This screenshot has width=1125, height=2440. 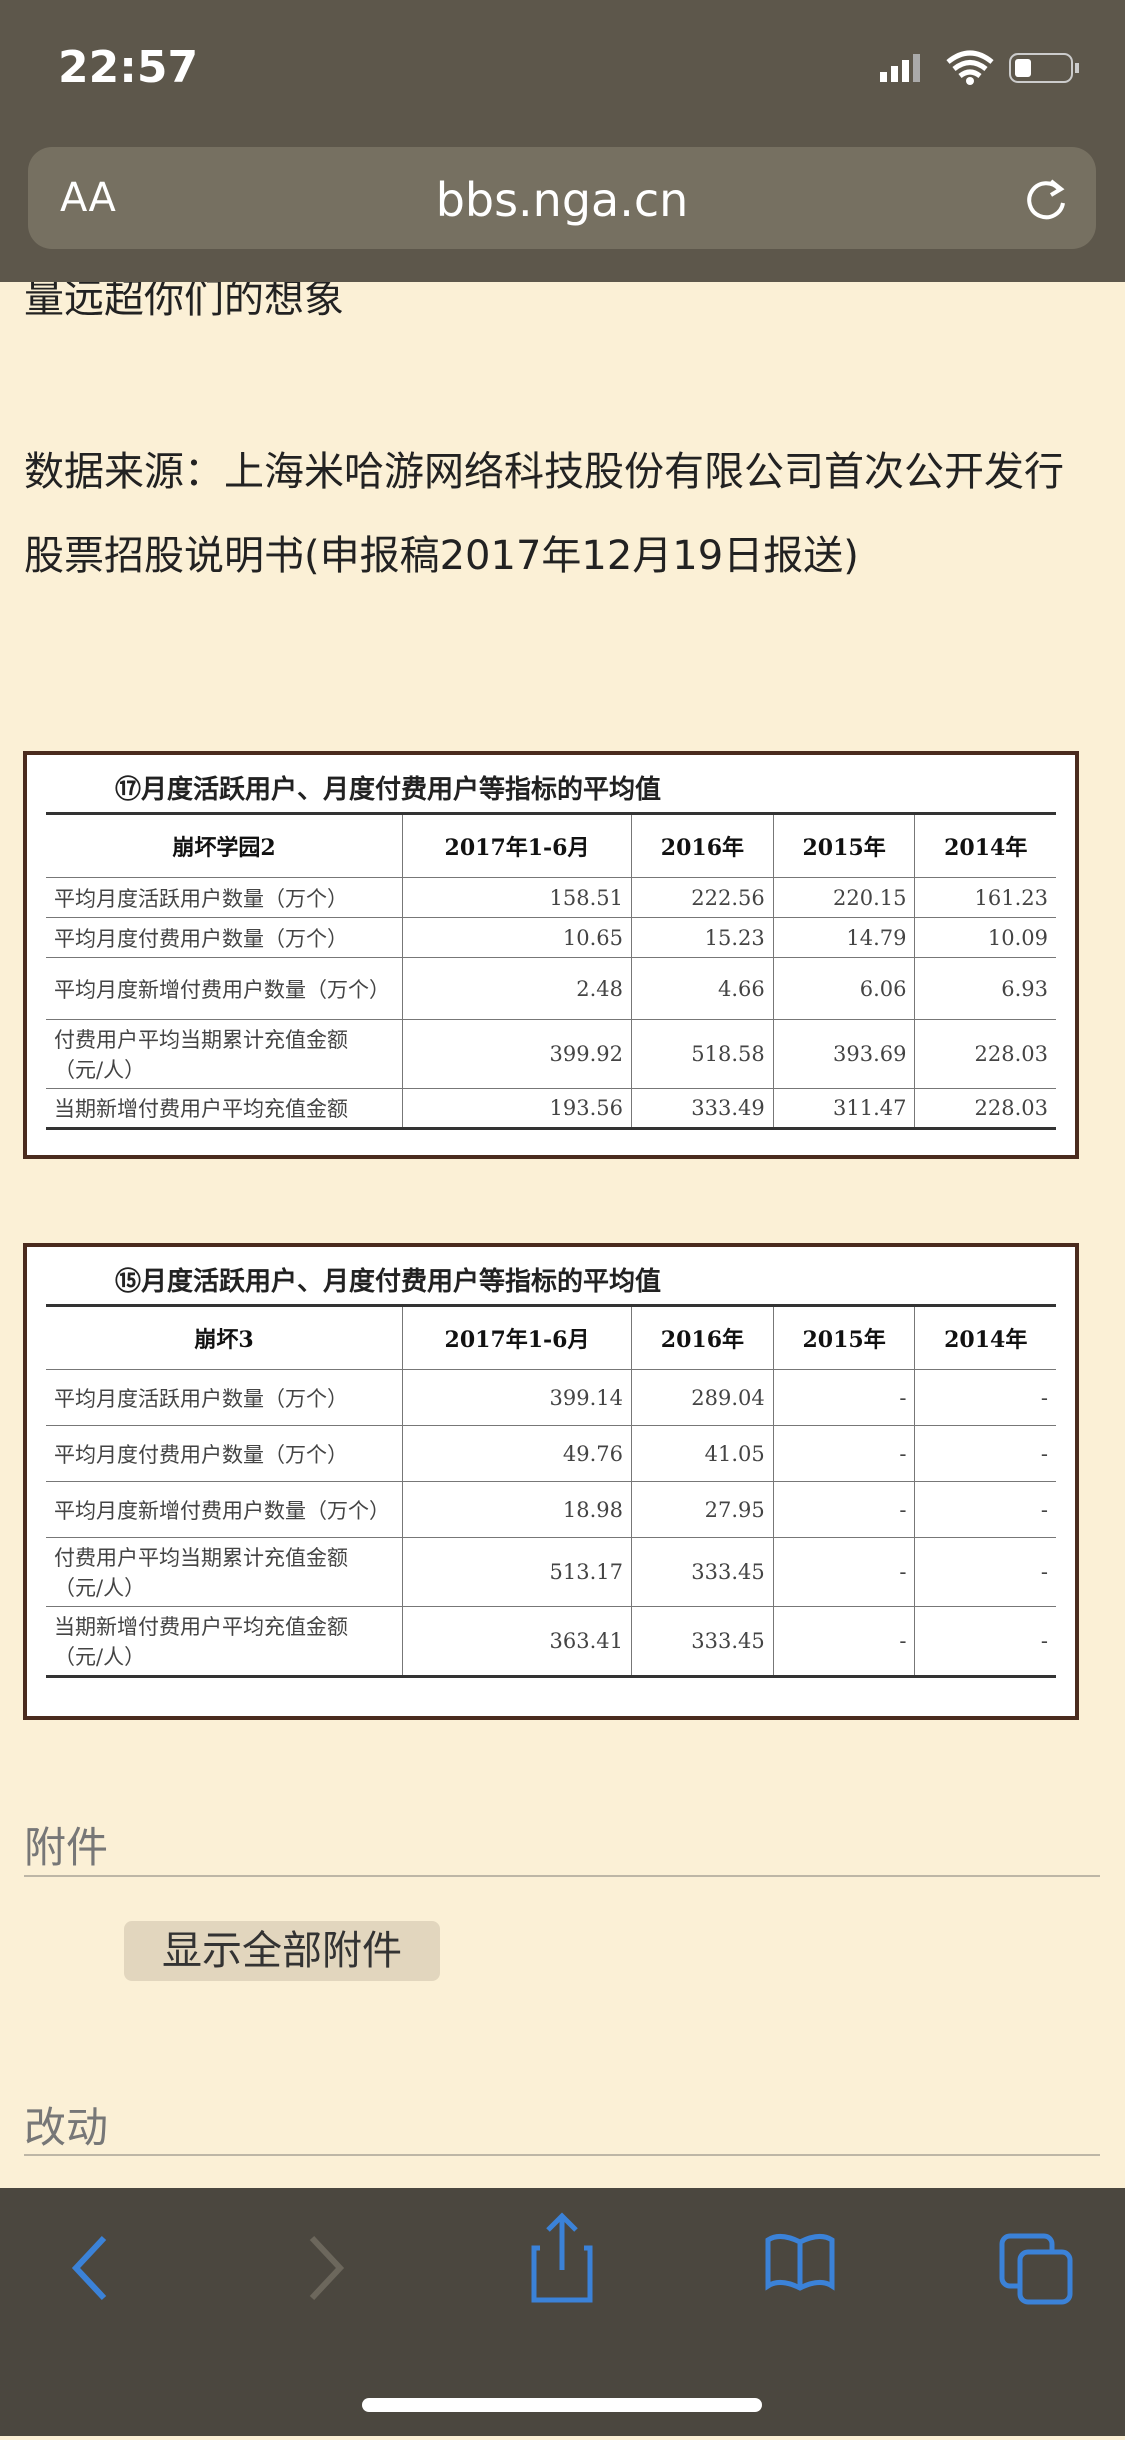 What do you see at coordinates (562, 141) in the screenshot?
I see `browser-header: 22:57 AA bbs.nga.cn` at bounding box center [562, 141].